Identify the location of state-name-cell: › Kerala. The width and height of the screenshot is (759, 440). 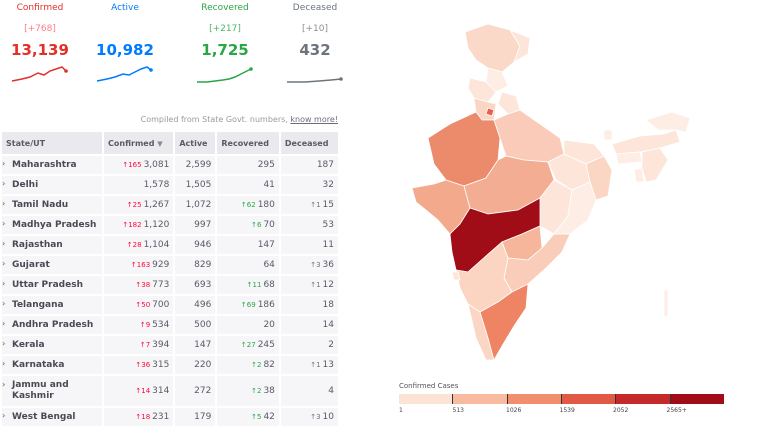
(52, 345).